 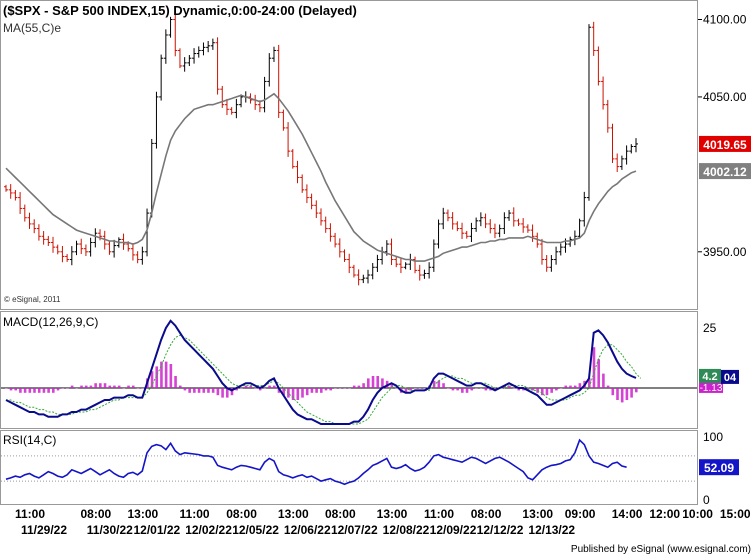 What do you see at coordinates (730, 378) in the screenshot?
I see `macd-signal-tag: 04` at bounding box center [730, 378].